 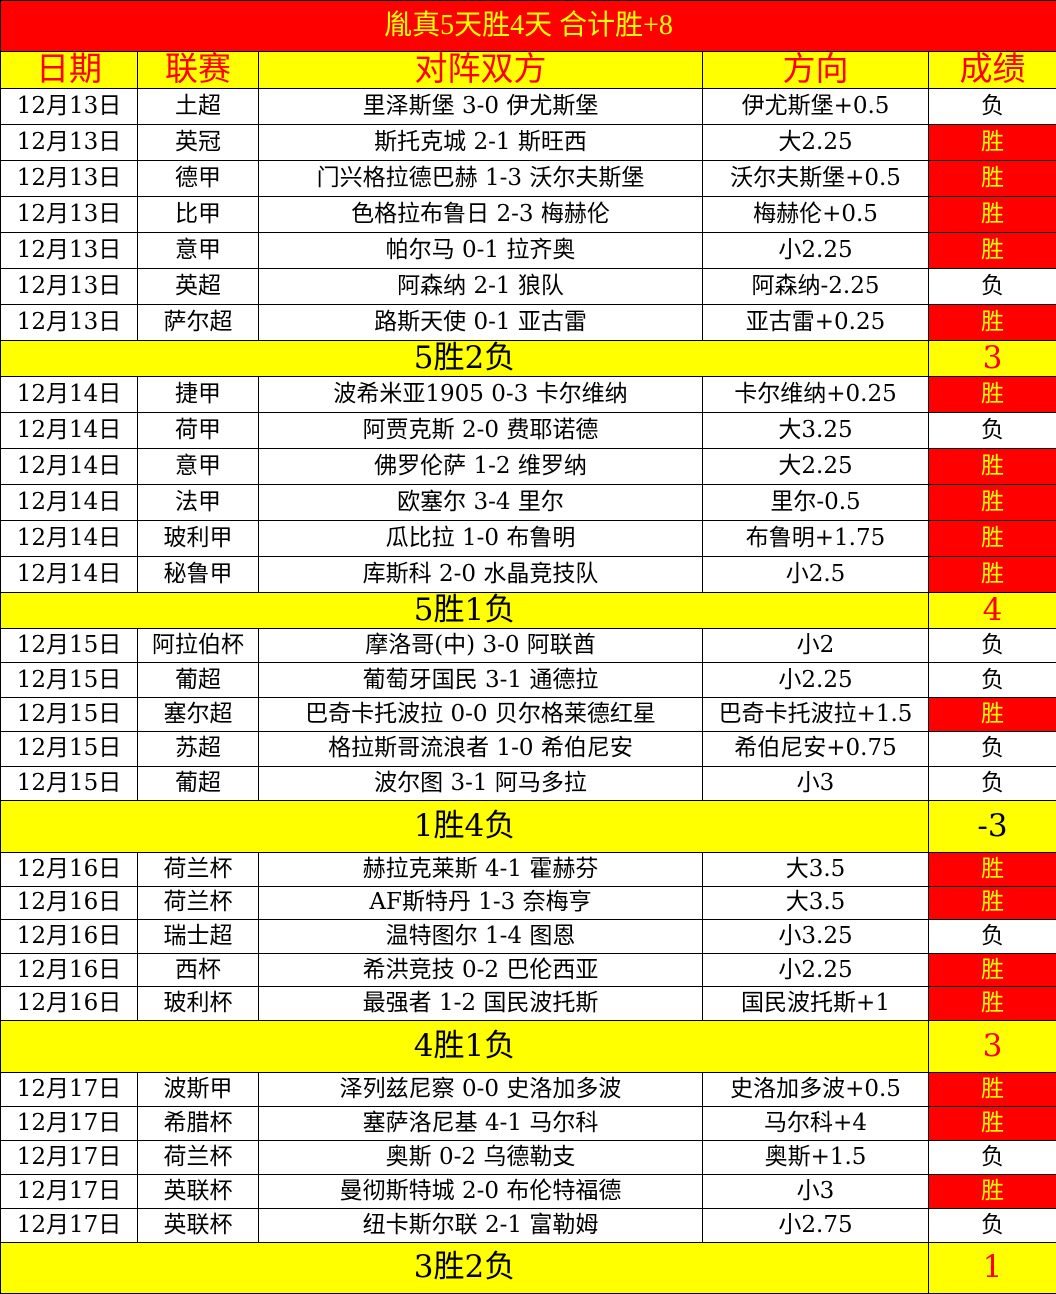 What do you see at coordinates (815, 430) in the screenshot?
I see `cell-pick: 大3.25` at bounding box center [815, 430].